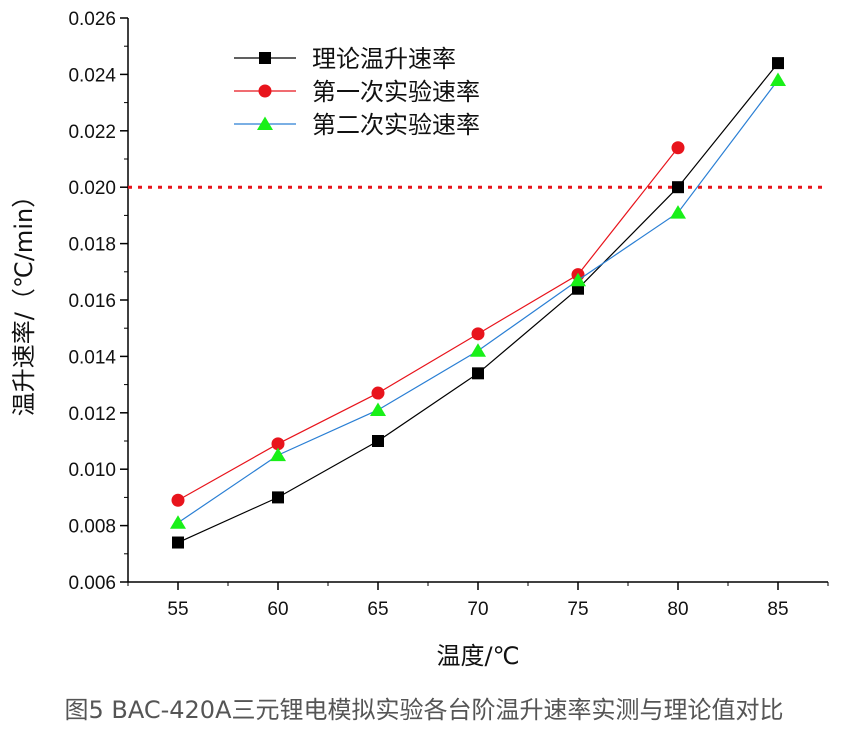  What do you see at coordinates (92, 470) in the screenshot?
I see `y-tick-label: 0.010` at bounding box center [92, 470].